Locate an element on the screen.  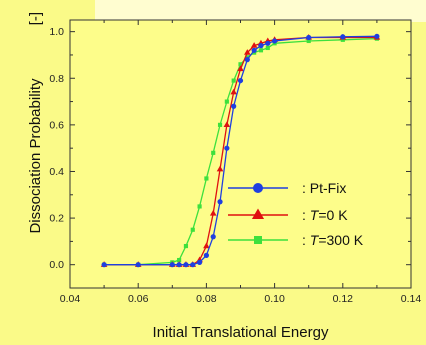
x-tick-label: 0.06 is located at coordinates (138, 299).